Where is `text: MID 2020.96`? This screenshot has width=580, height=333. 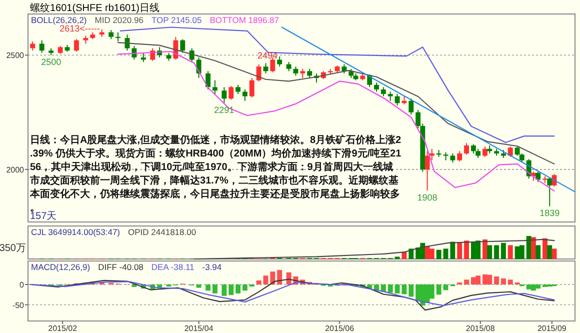
text: MID 2020.96 is located at coordinates (119, 20).